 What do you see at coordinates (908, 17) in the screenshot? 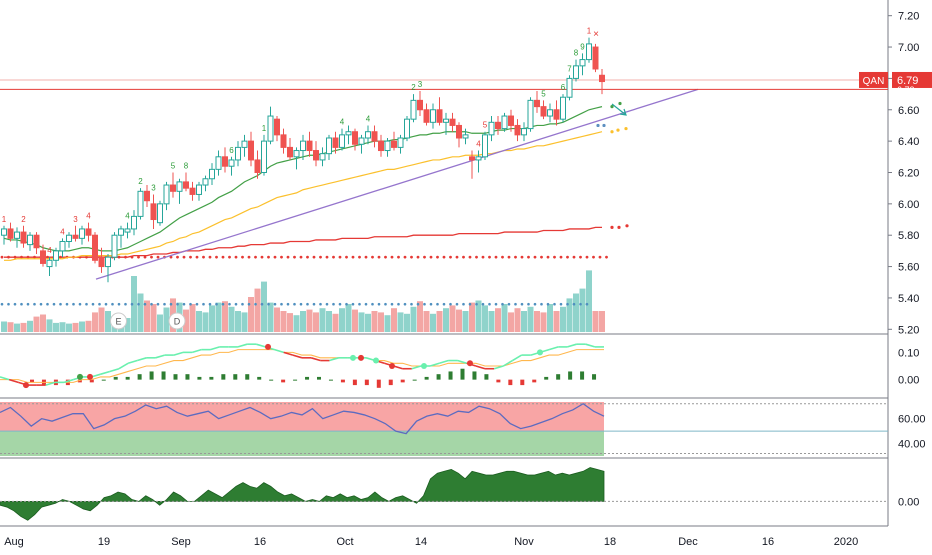
I see `price-tick-label: 7.20` at bounding box center [908, 17].